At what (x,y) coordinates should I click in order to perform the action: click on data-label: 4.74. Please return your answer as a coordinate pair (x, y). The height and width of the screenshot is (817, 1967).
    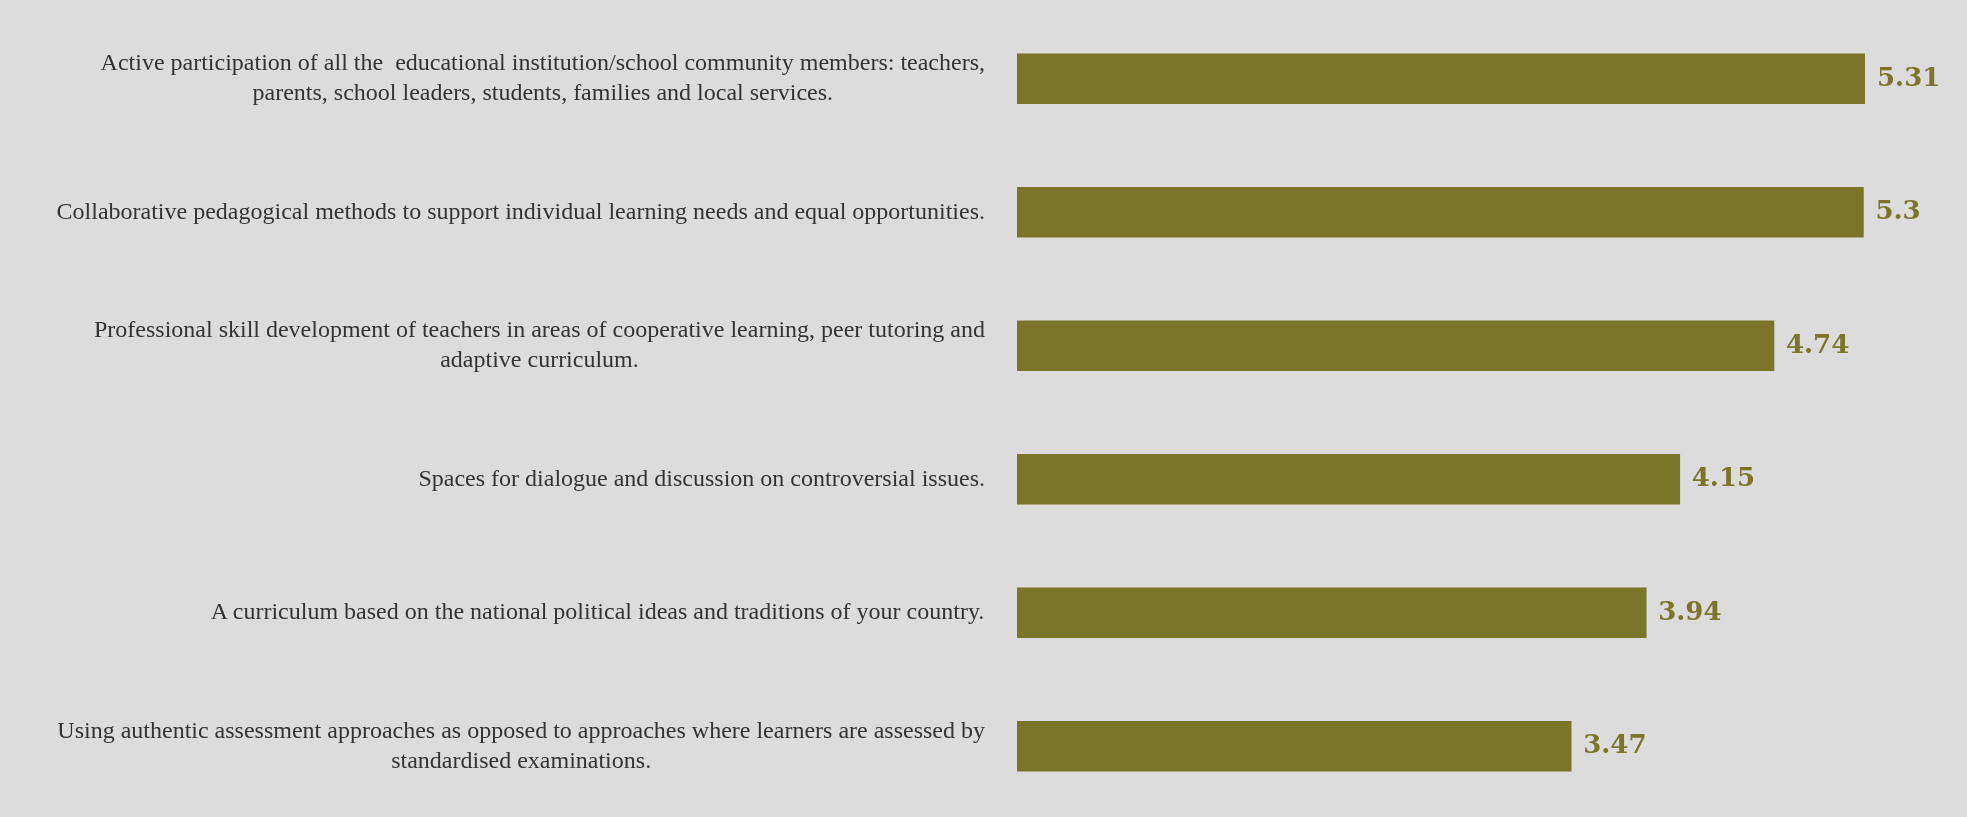
    Looking at the image, I should click on (1817, 343).